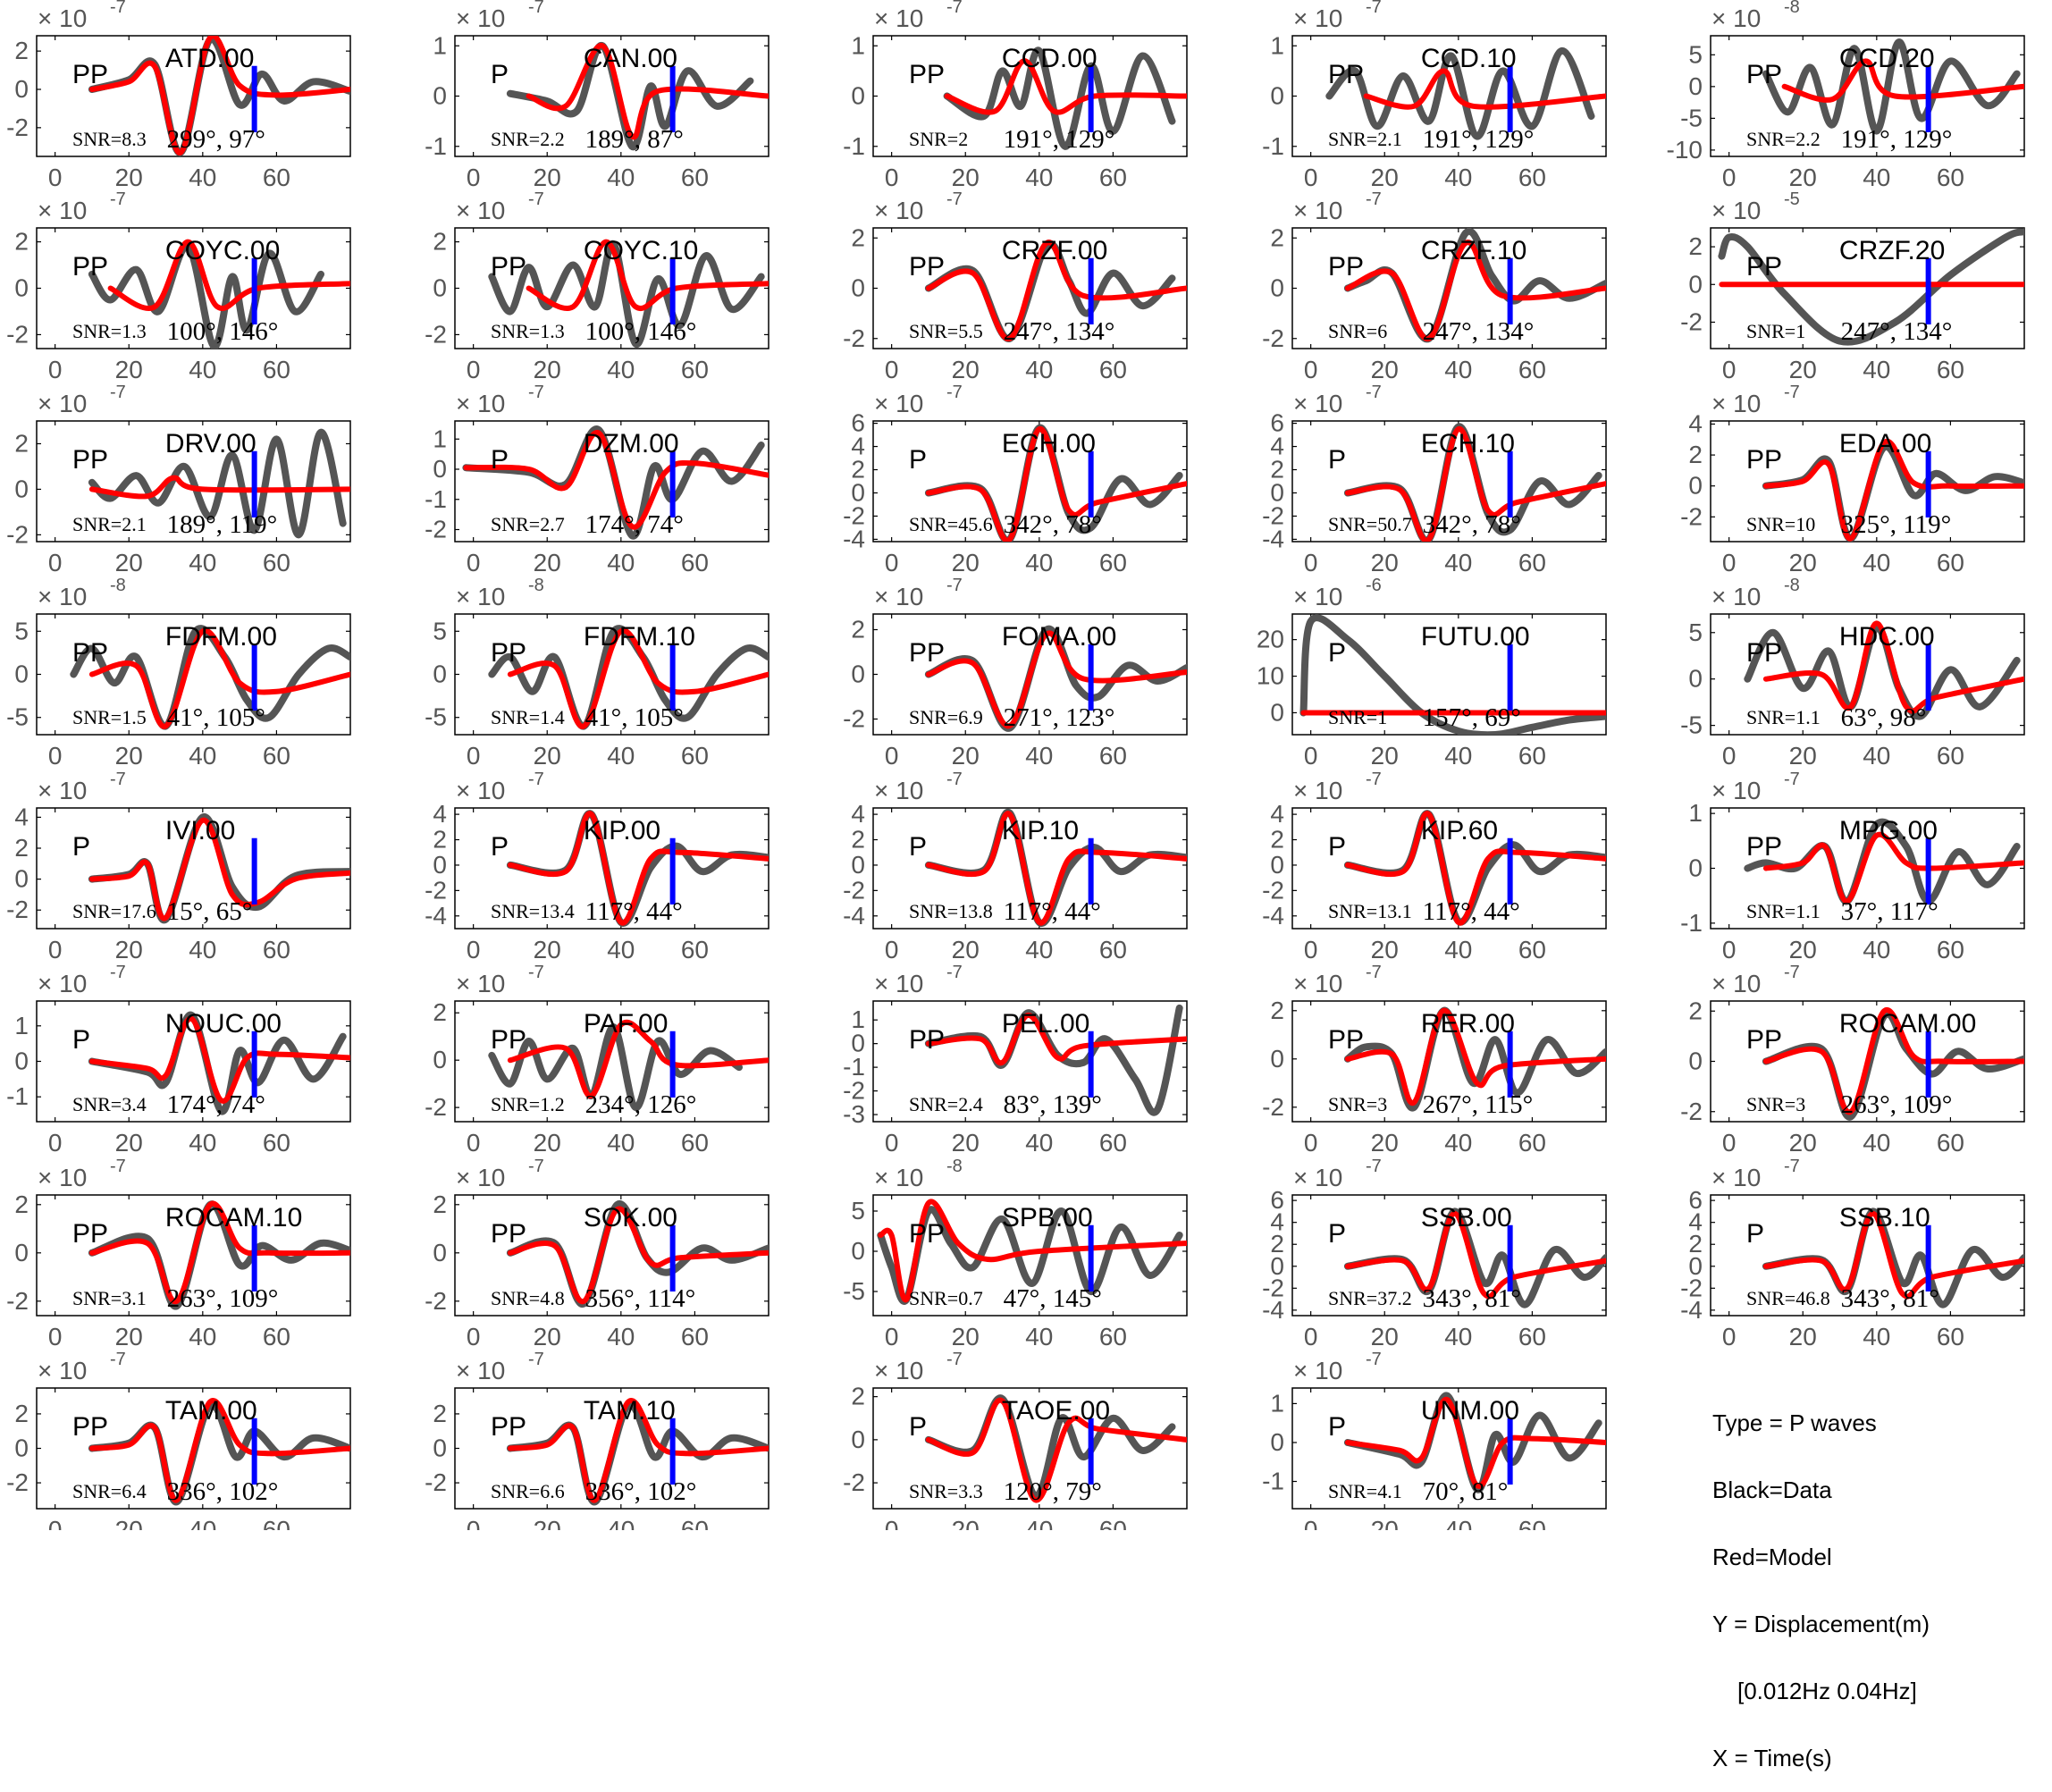 Image resolution: width=2052 pixels, height=1792 pixels. Describe the element at coordinates (1270, 640) in the screenshot. I see `y-tick-label: 20` at that location.